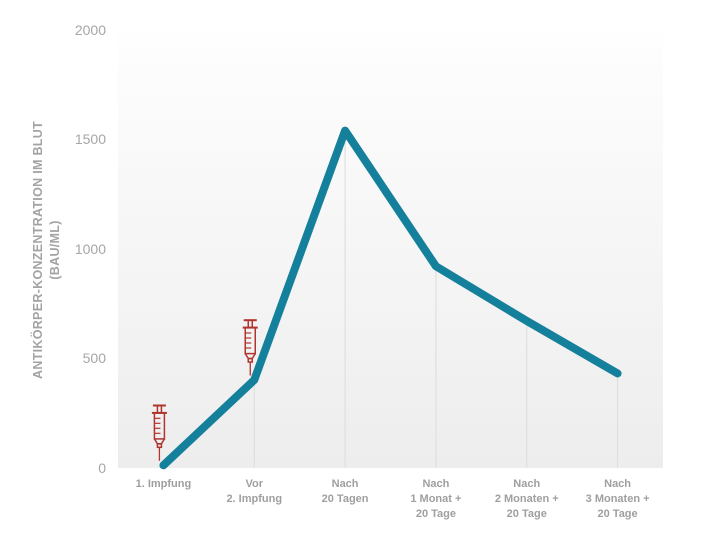 The width and height of the screenshot is (710, 540). I want to click on x-category-label: Nach 2 Monaten + 20 Tage, so click(526, 499).